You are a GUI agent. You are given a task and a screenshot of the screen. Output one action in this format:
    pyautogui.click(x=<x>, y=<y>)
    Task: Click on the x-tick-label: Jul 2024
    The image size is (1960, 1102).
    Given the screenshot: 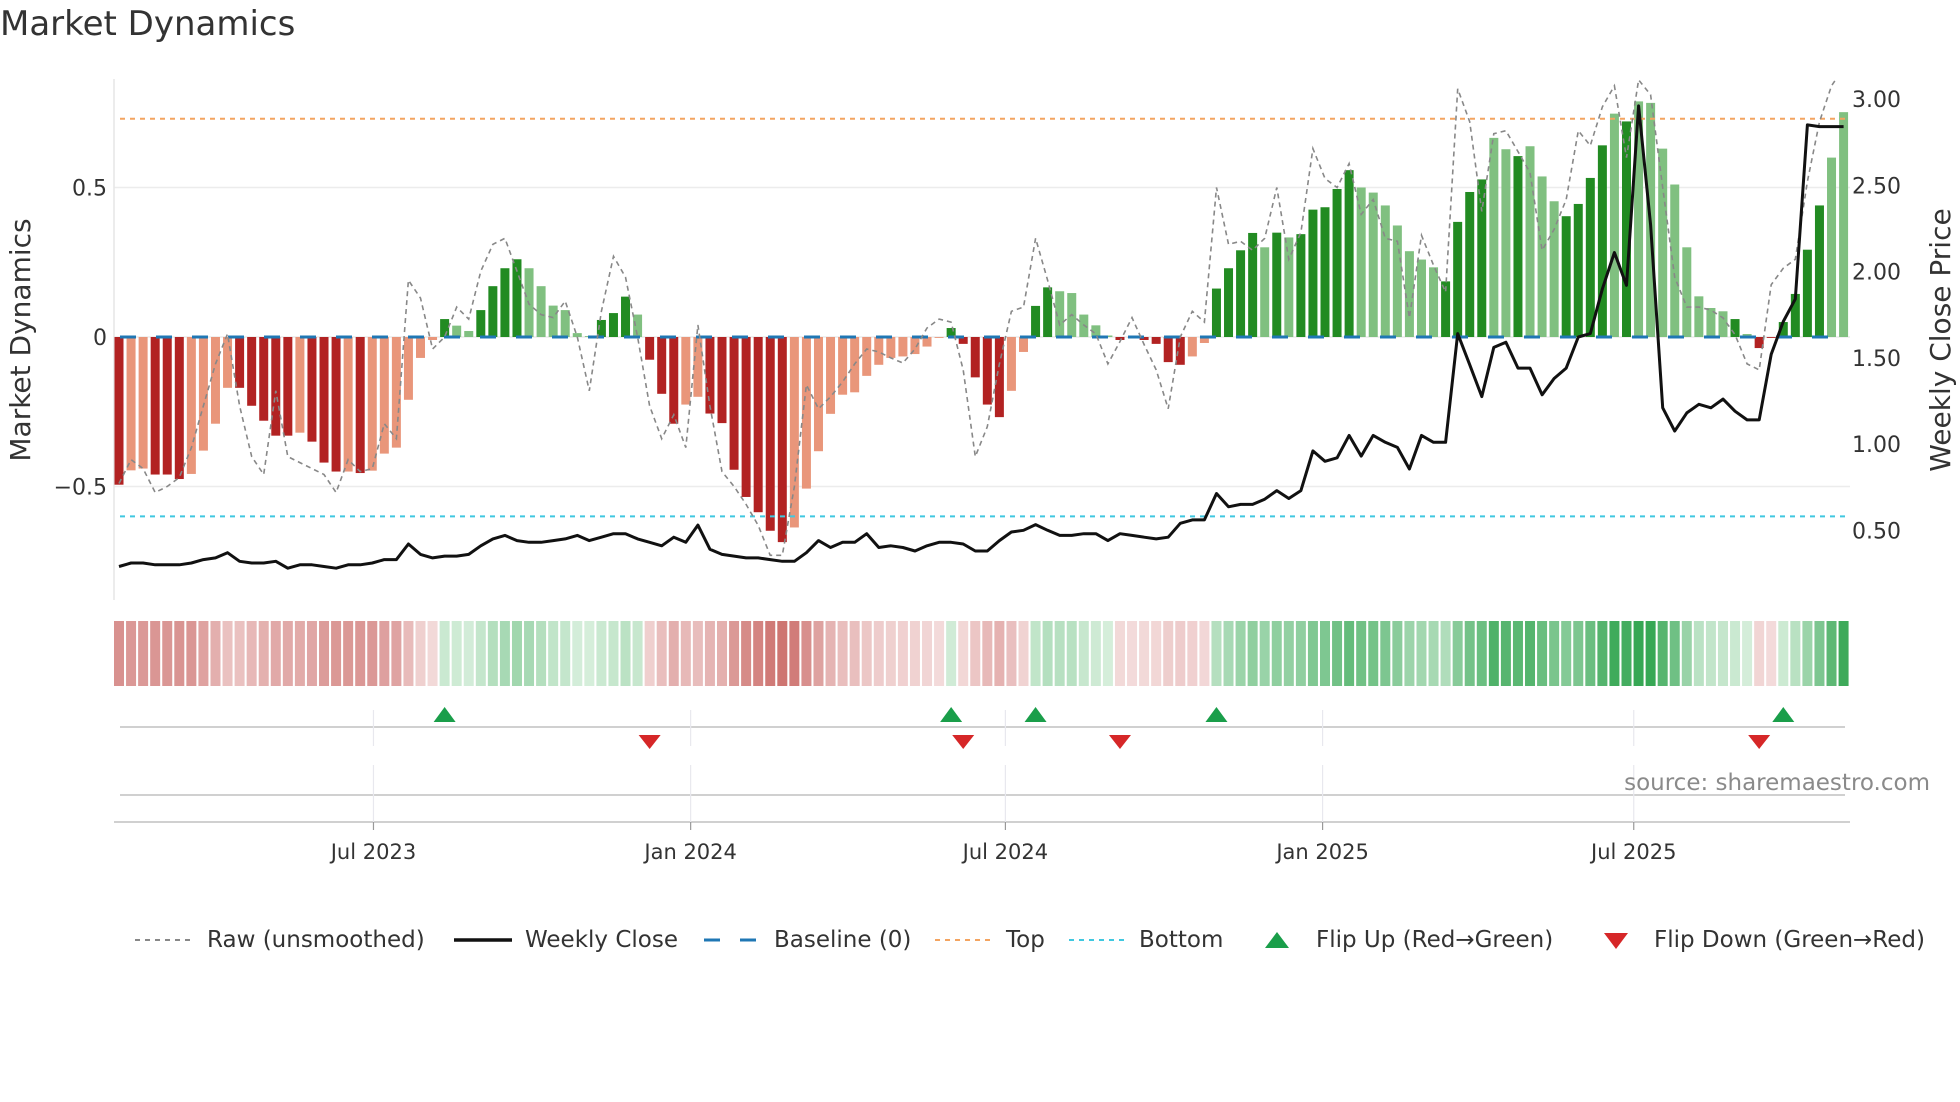 What is the action you would take?
    pyautogui.click(x=1004, y=852)
    